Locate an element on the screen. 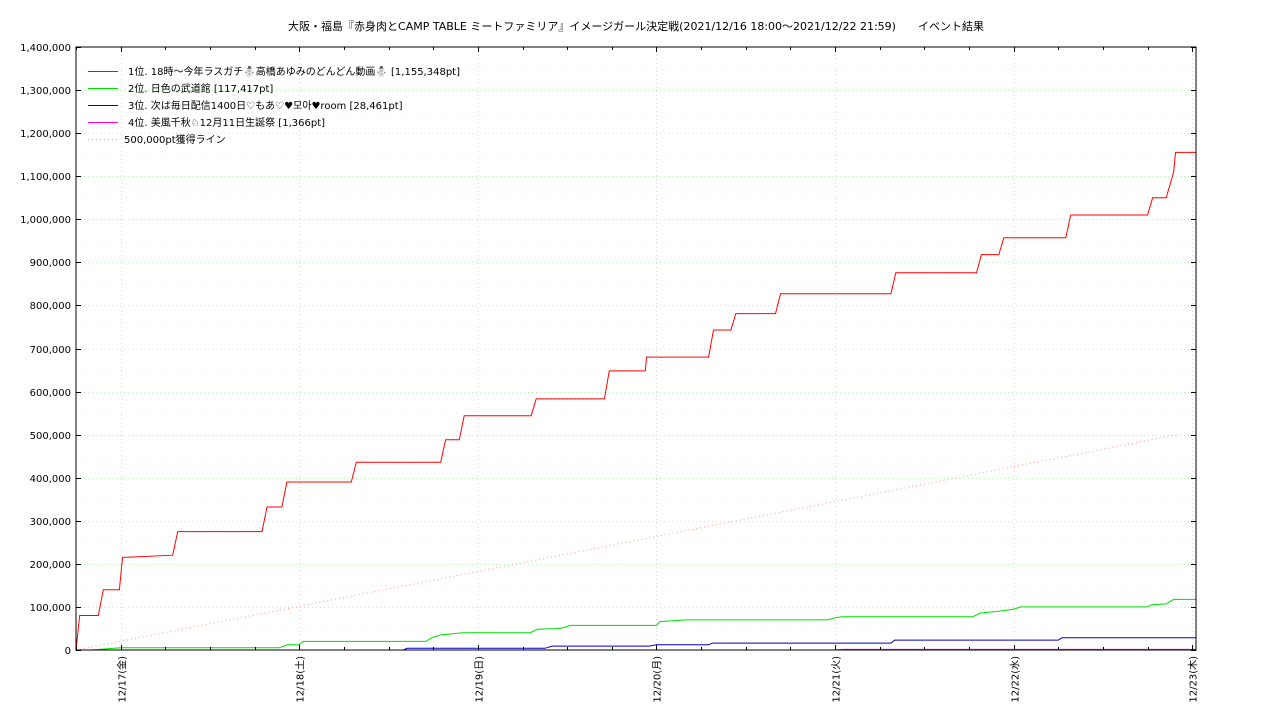 Image resolution: width=1280 pixels, height=720 pixels. y-tick-label: 1,400,000 is located at coordinates (45, 48).